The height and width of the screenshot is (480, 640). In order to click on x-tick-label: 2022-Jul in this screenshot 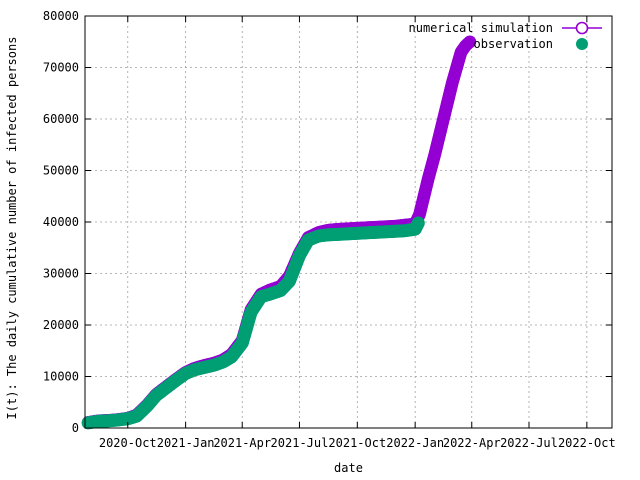, I will do `click(529, 443)`.